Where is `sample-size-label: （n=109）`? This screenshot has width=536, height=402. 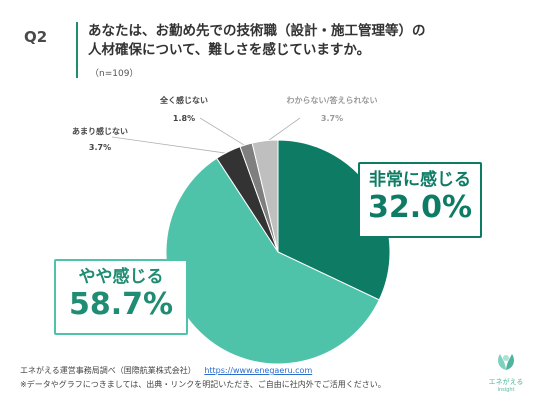 sample-size-label: （n=109） is located at coordinates (114, 74).